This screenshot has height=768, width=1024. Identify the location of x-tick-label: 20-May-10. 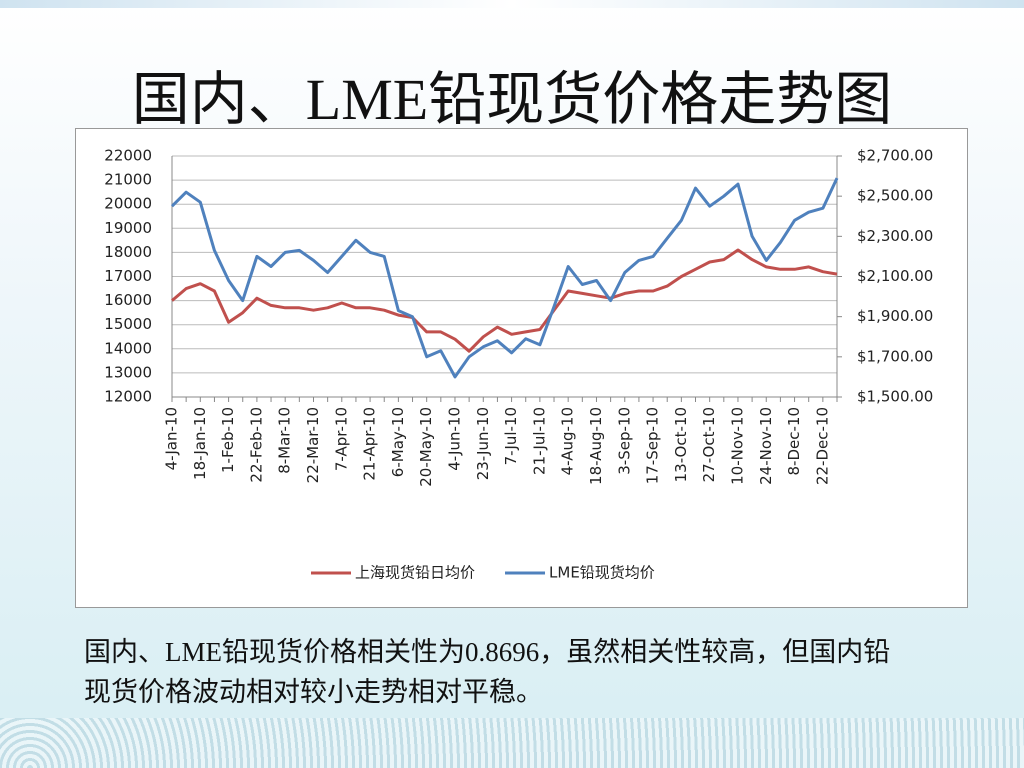
(426, 447).